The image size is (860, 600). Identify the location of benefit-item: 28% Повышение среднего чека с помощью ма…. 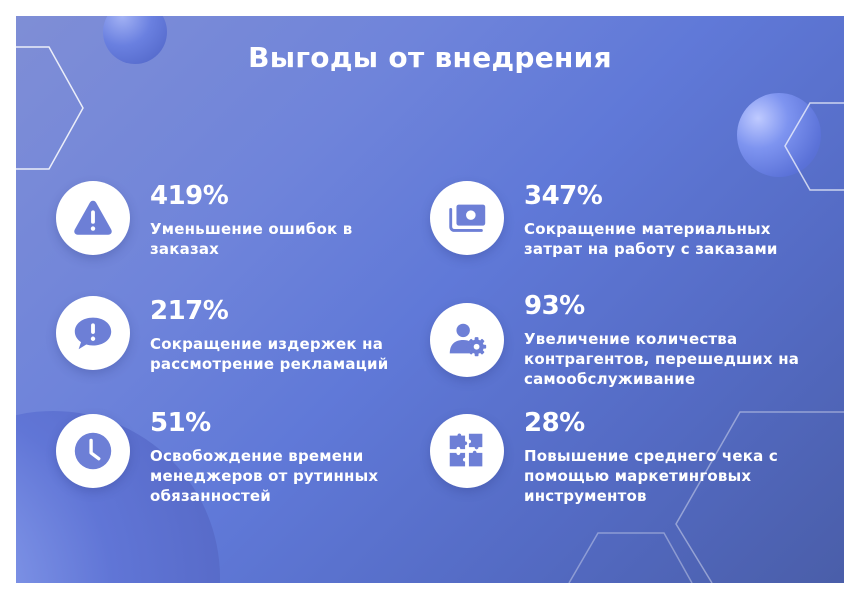
(604, 457).